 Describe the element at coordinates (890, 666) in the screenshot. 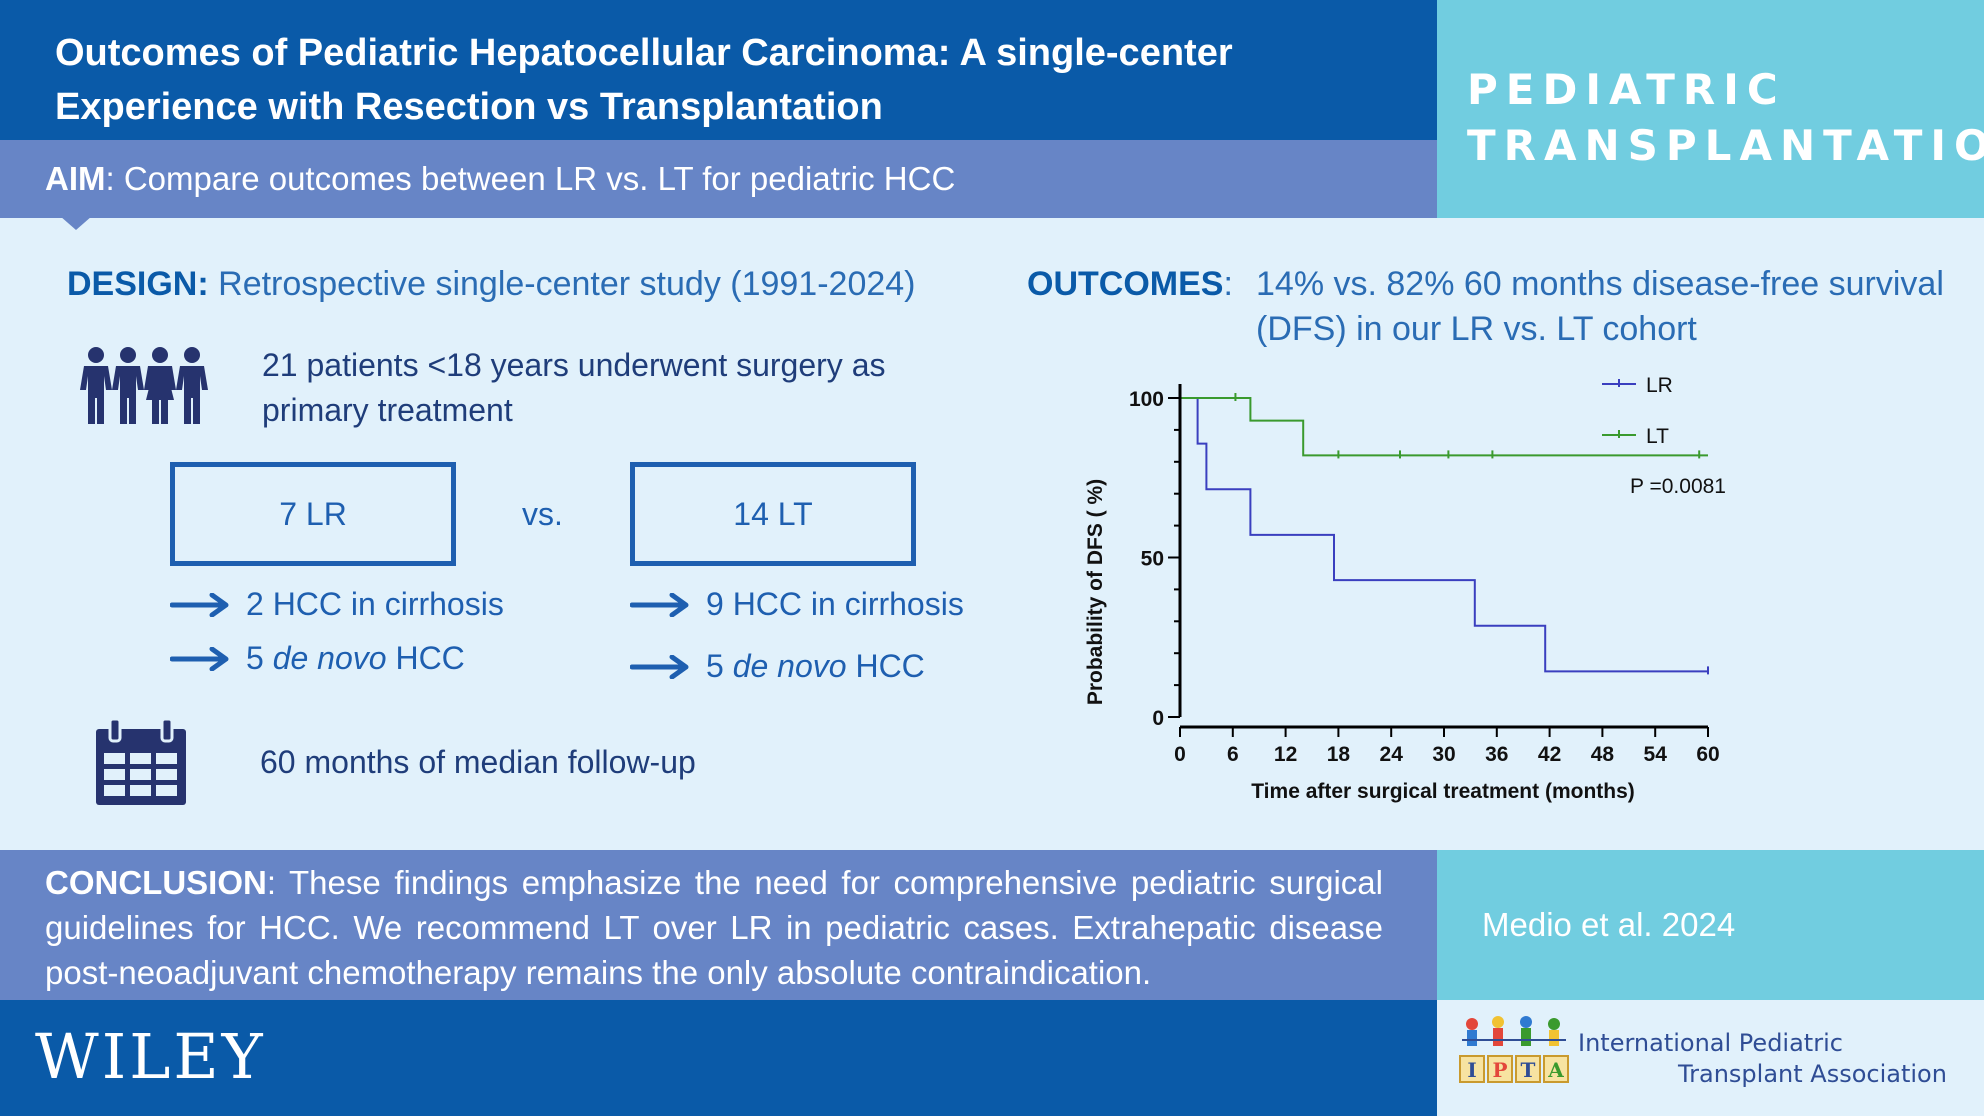

I see `lt-denovo-suffix: HCC` at that location.